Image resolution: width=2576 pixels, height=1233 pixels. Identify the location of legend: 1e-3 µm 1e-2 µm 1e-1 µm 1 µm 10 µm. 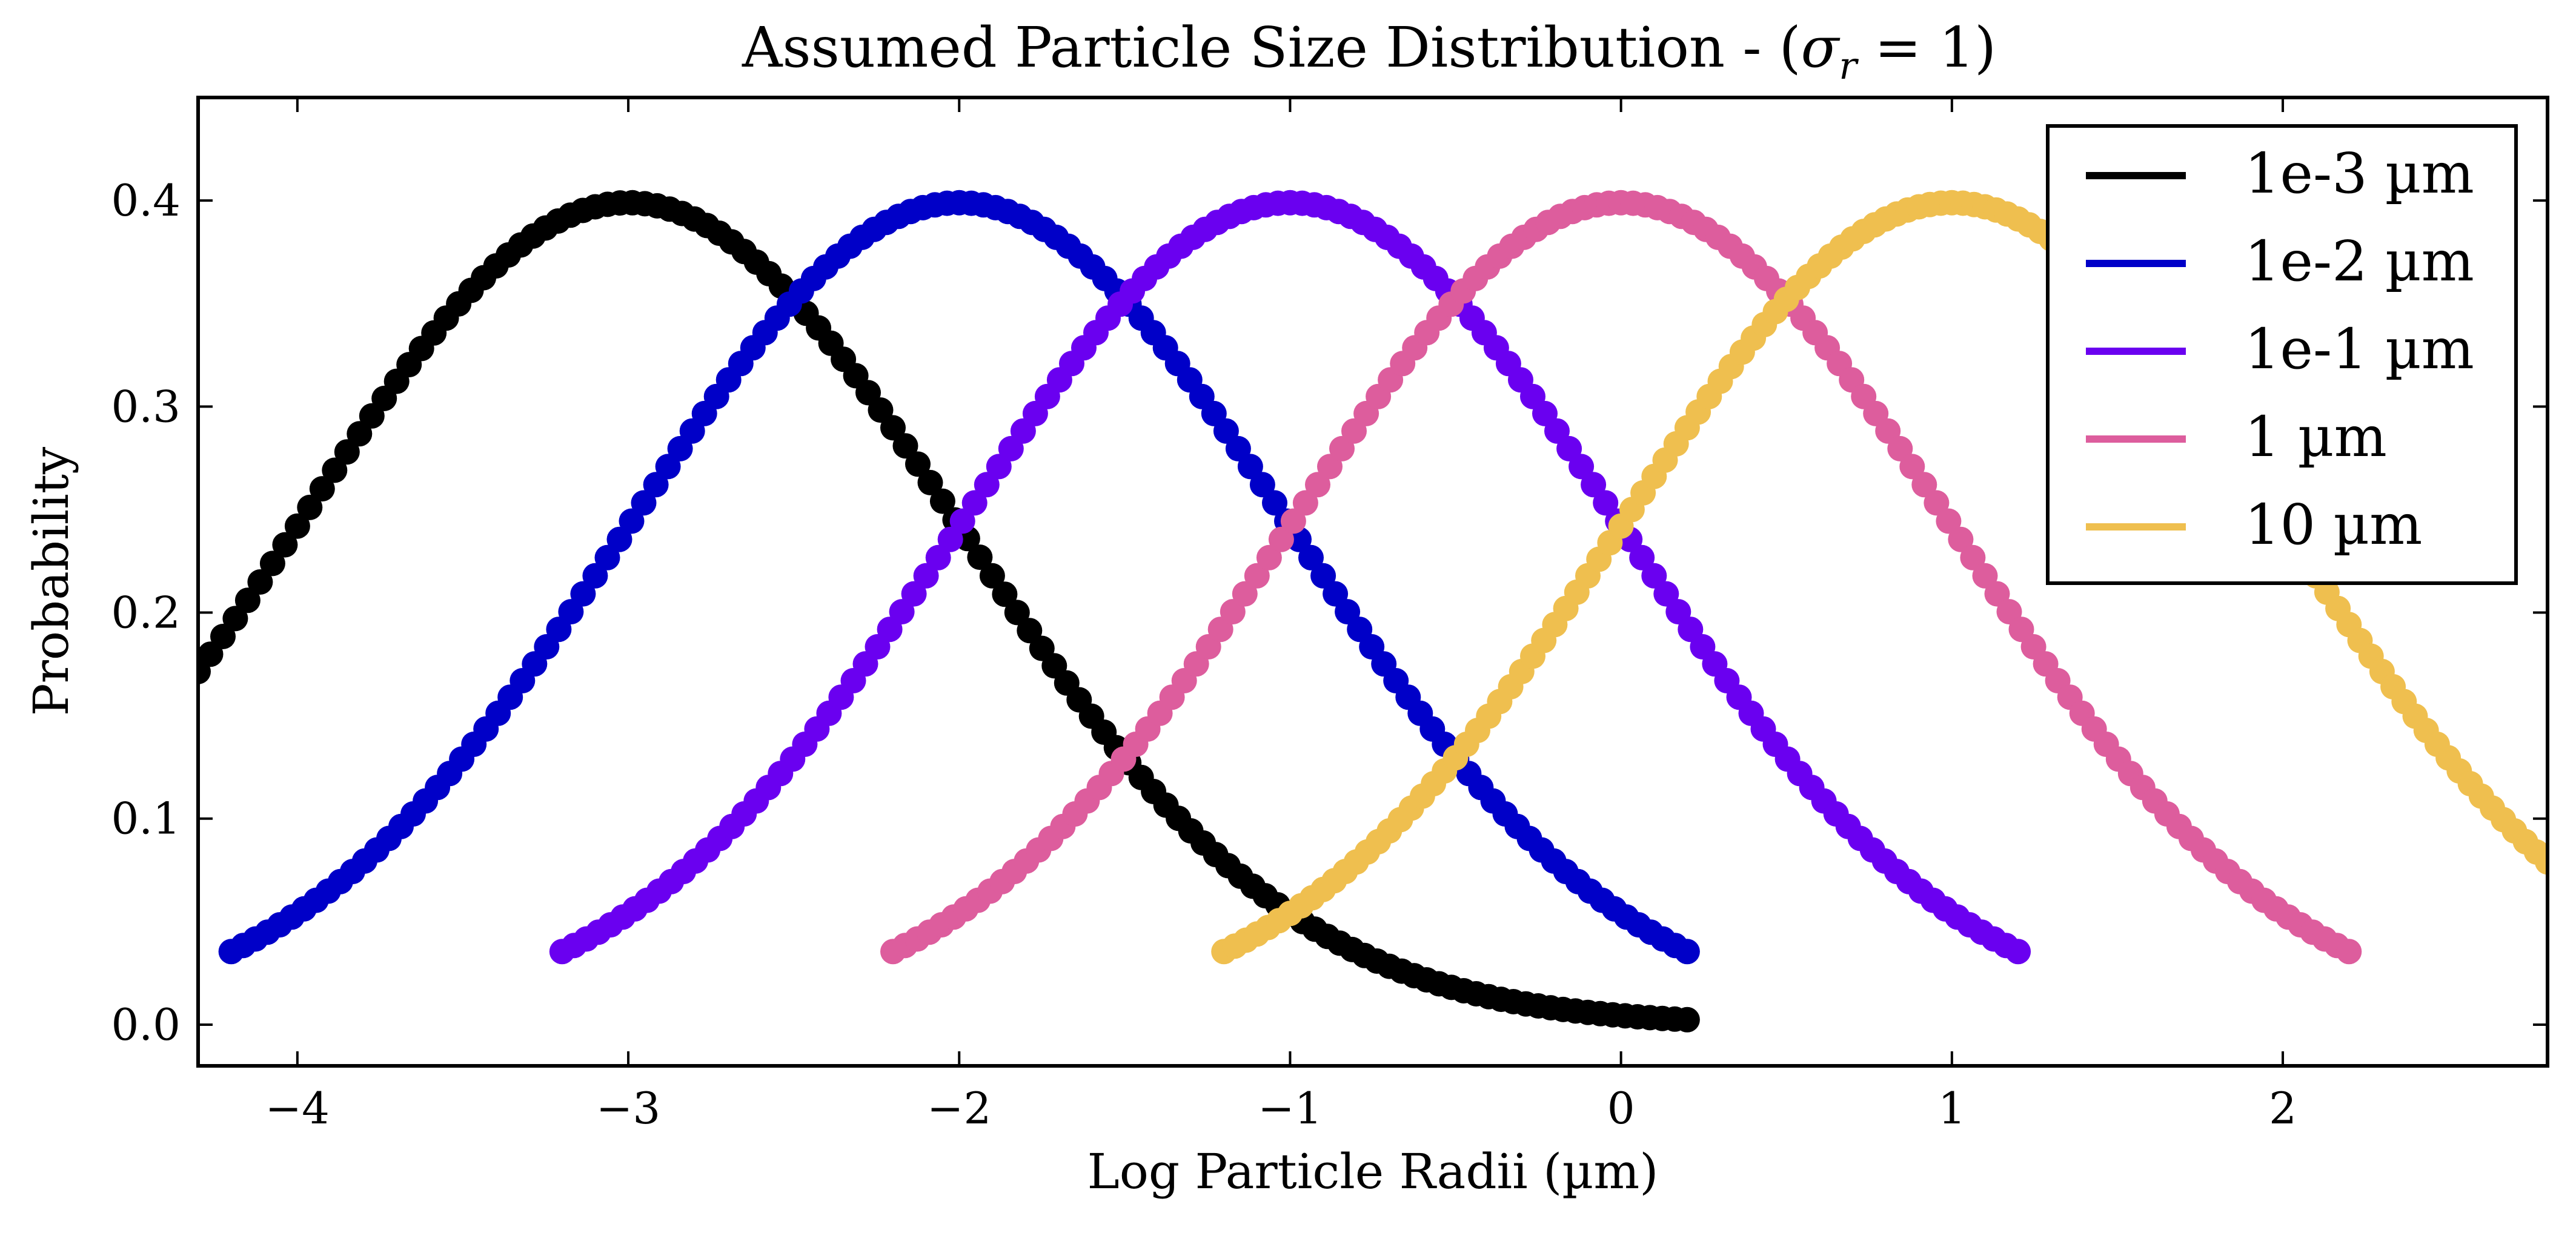
(2282, 354).